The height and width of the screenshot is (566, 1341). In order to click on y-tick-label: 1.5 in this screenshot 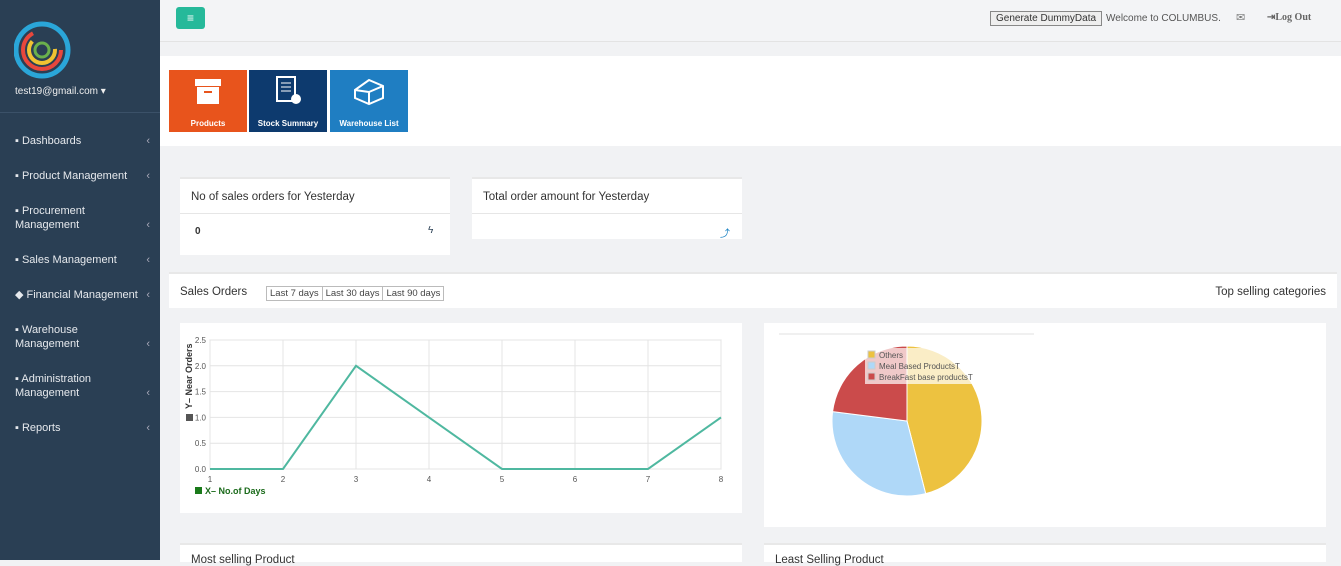, I will do `click(201, 392)`.